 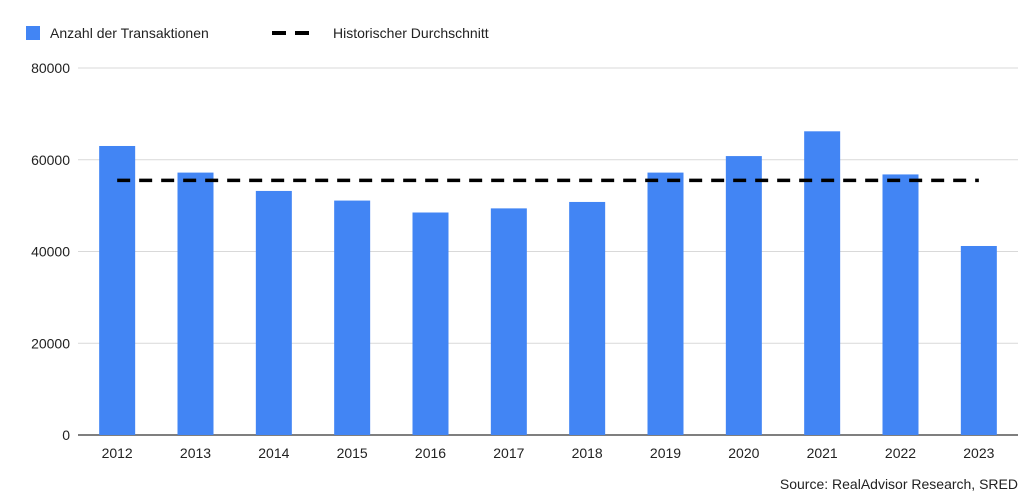 I want to click on x-tick-label: 2019, so click(x=665, y=453).